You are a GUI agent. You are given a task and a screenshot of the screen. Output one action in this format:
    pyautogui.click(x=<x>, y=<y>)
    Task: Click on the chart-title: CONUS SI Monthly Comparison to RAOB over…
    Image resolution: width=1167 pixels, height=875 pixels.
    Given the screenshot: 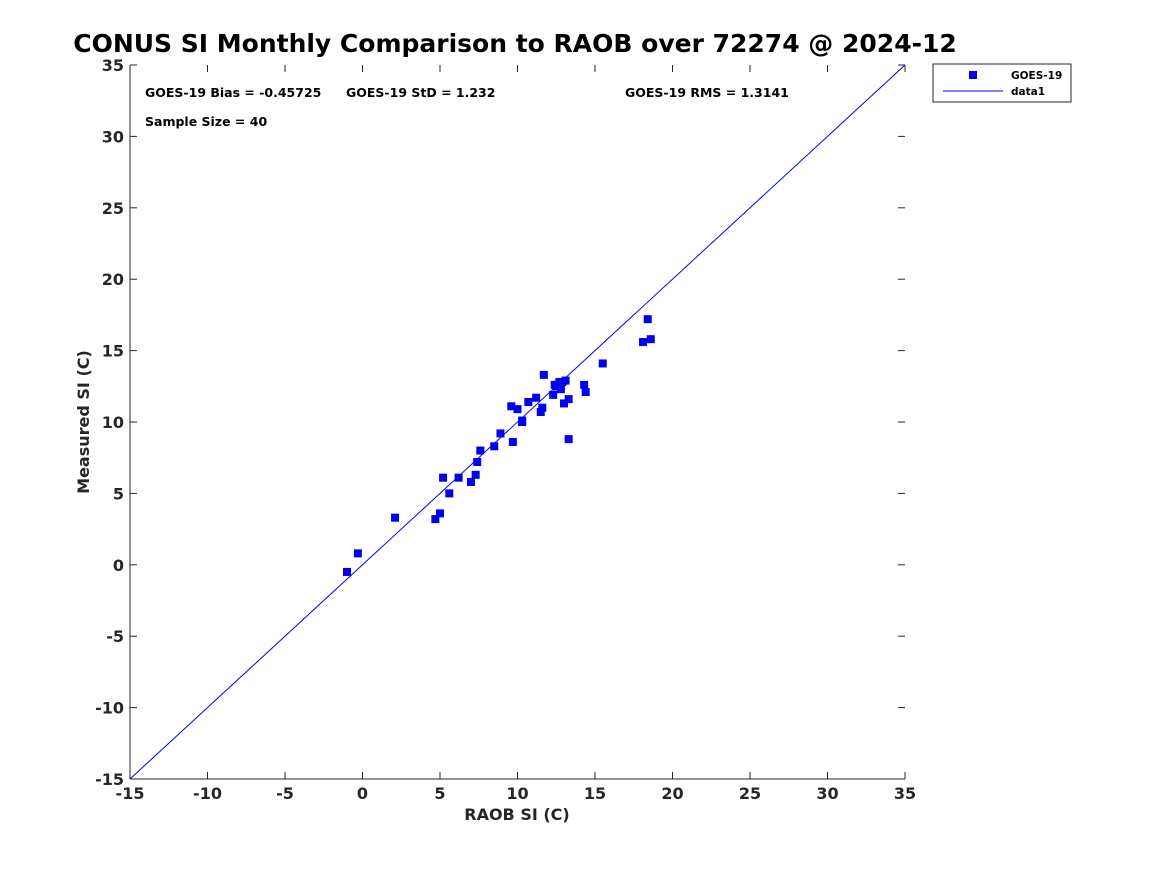 What is the action you would take?
    pyautogui.click(x=515, y=43)
    